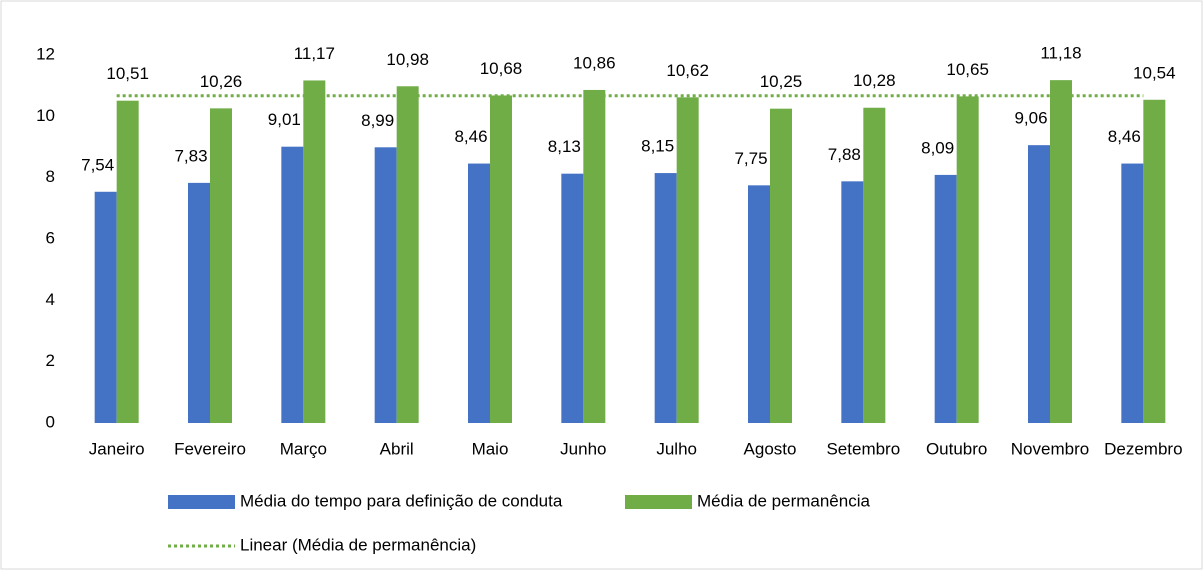 This screenshot has width=1203, height=570. What do you see at coordinates (1050, 448) in the screenshot?
I see `x-tick-label: Novembro` at bounding box center [1050, 448].